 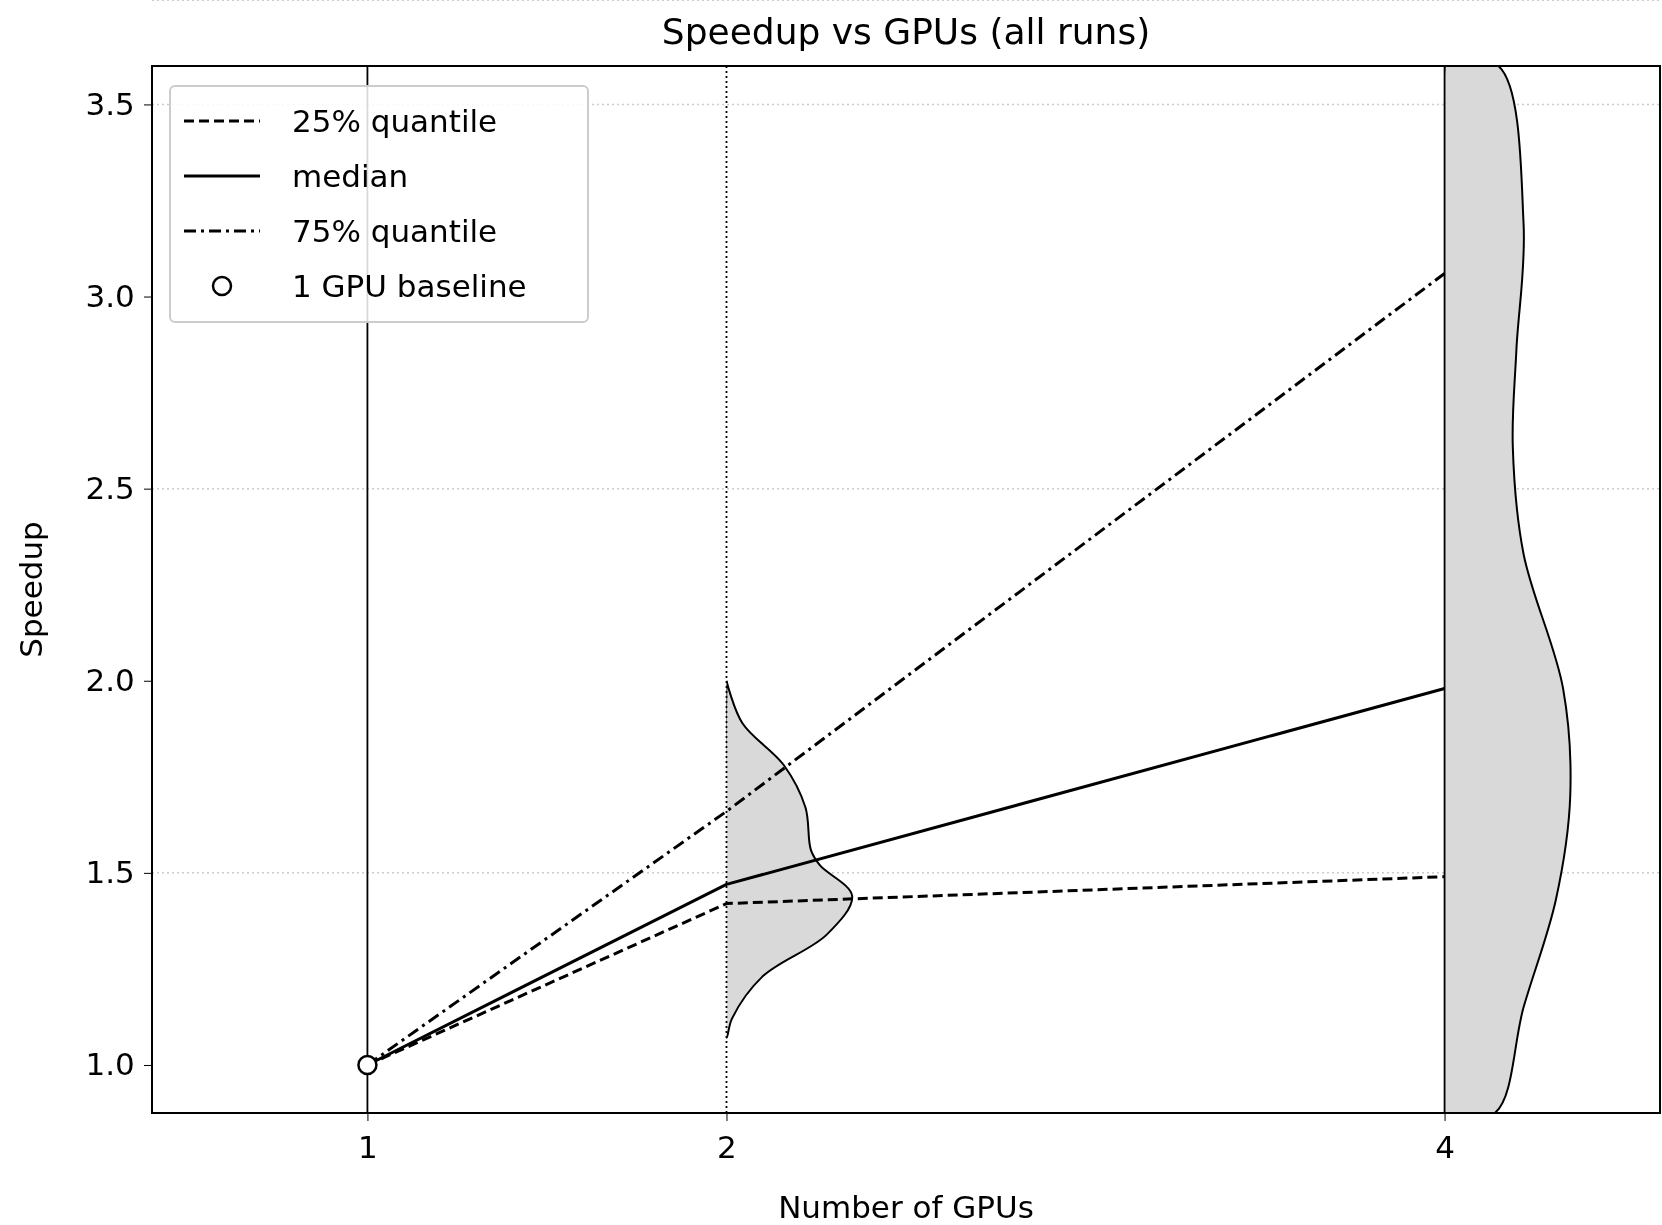 I want to click on y-axis-title: Speedup, so click(x=31, y=589).